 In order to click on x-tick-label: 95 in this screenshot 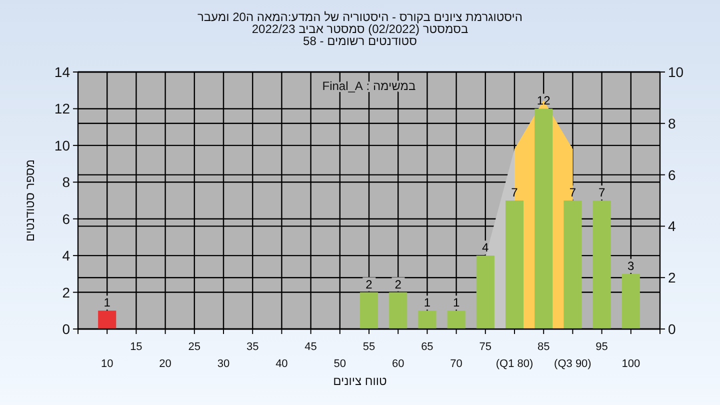, I will do `click(602, 347)`.